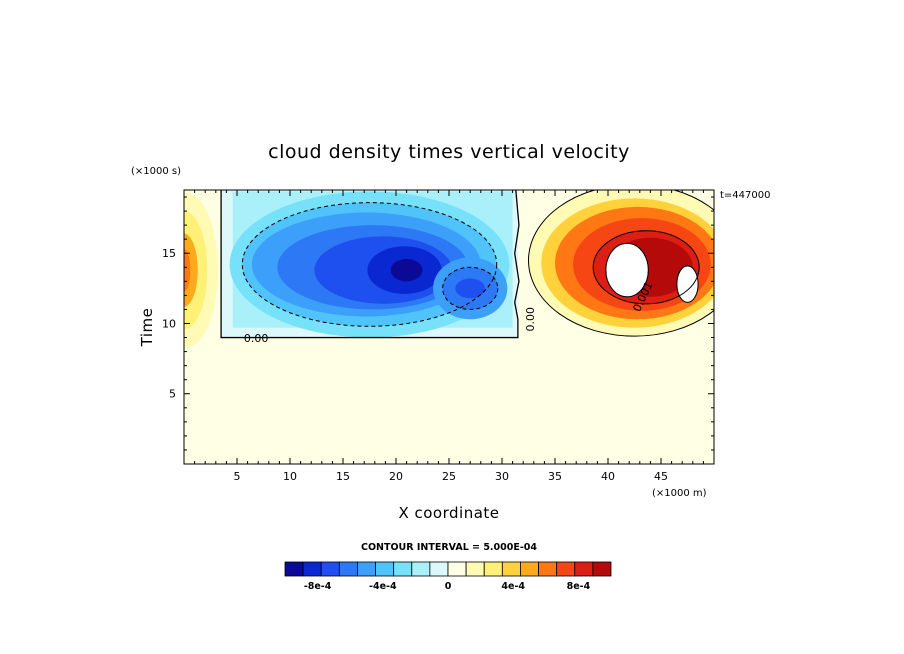 Image resolution: width=904 pixels, height=654 pixels. Describe the element at coordinates (383, 586) in the screenshot. I see `colorbar-tick-label: -4e-4` at that location.